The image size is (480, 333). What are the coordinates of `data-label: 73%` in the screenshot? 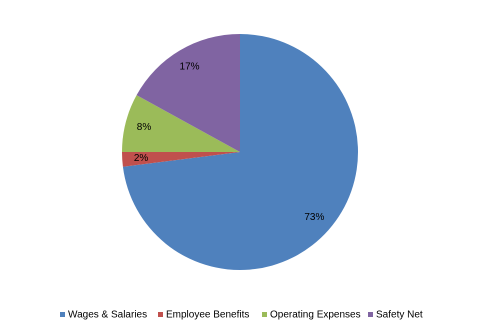 It's located at (314, 217).